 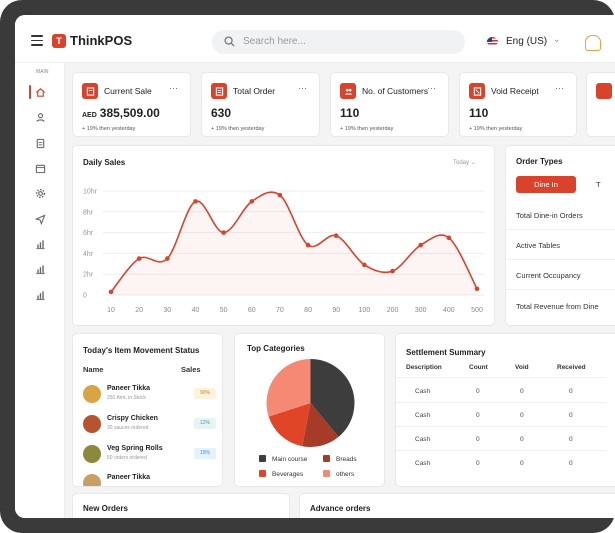 I want to click on col-name: Name, so click(x=93, y=369).